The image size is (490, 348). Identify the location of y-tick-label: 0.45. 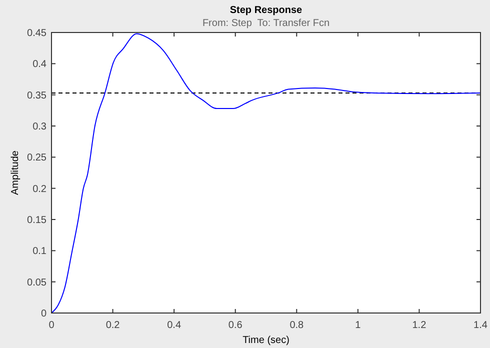
(37, 33).